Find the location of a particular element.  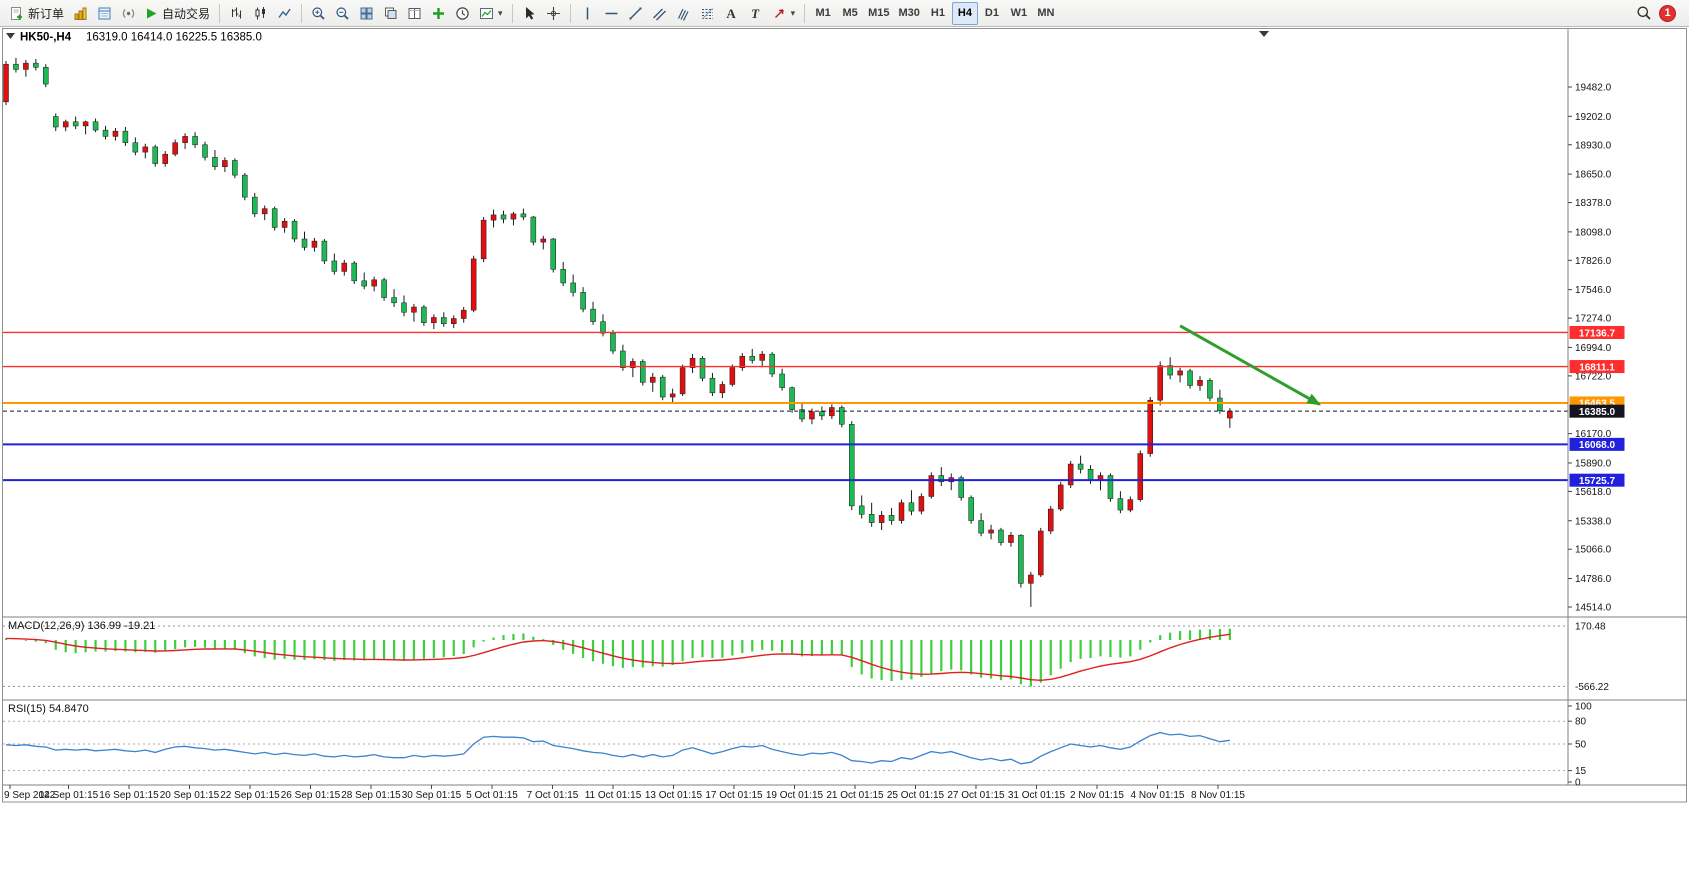

svg-text: 14 Sep 01:15 is located at coordinates (69, 795).